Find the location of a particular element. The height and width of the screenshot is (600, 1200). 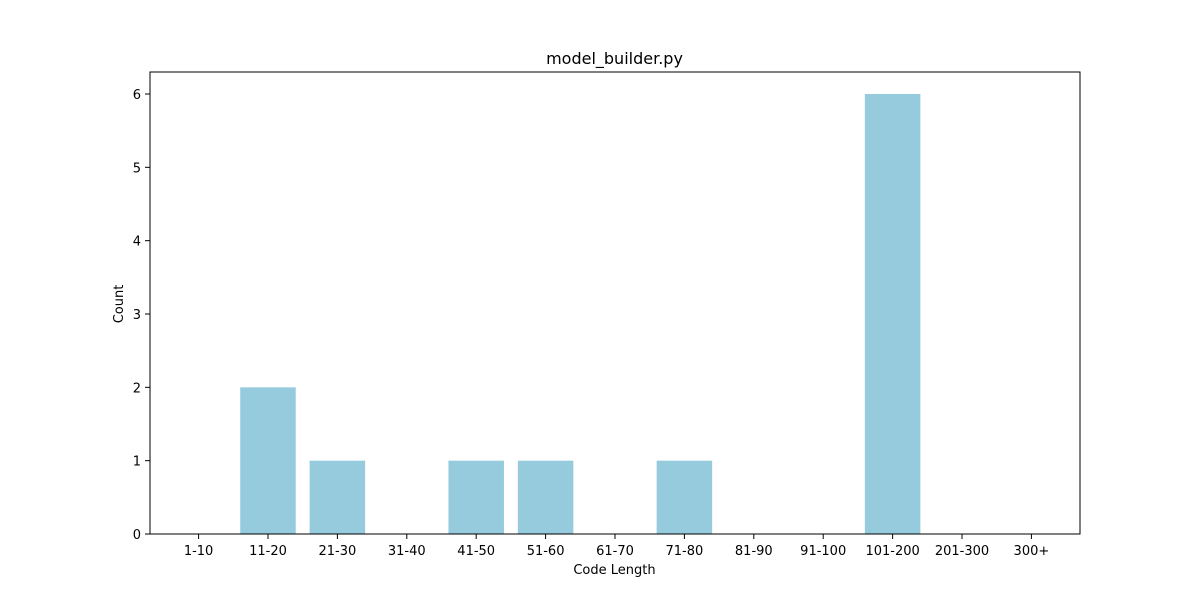

x-tick-label: 21-30 is located at coordinates (337, 551).